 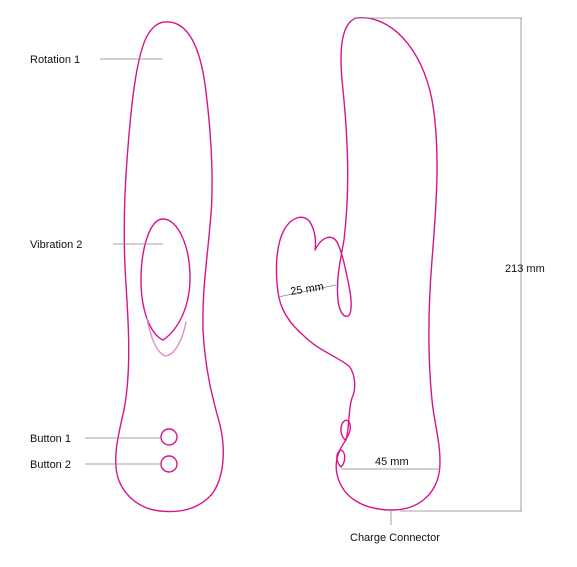 What do you see at coordinates (341, 458) in the screenshot?
I see `side-lower-button-bump` at bounding box center [341, 458].